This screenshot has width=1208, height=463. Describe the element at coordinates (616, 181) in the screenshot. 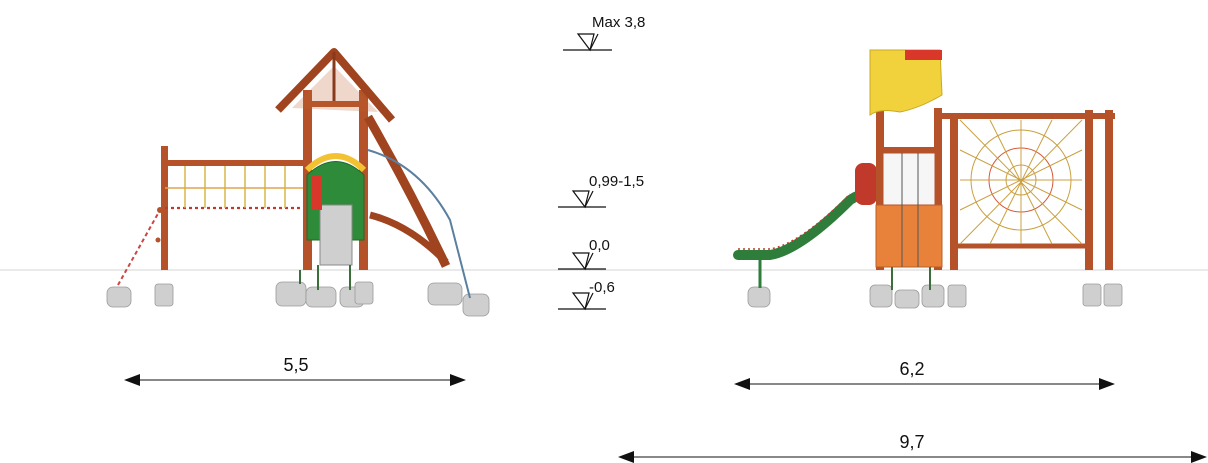

I see `level-label-fall-height: 0,99-1,5` at that location.